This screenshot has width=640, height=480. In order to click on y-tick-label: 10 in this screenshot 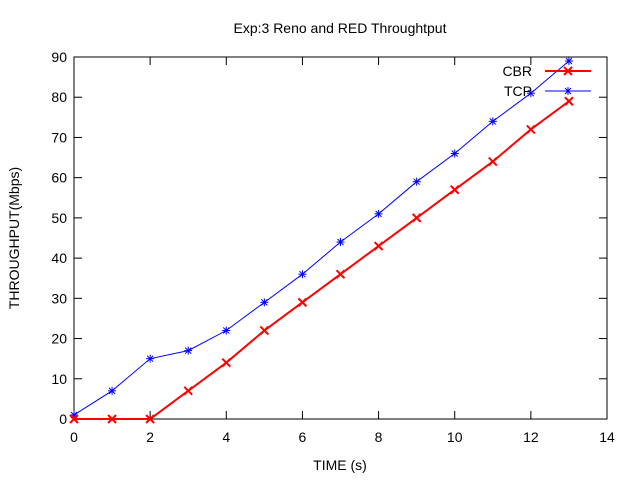, I will do `click(59, 379)`.